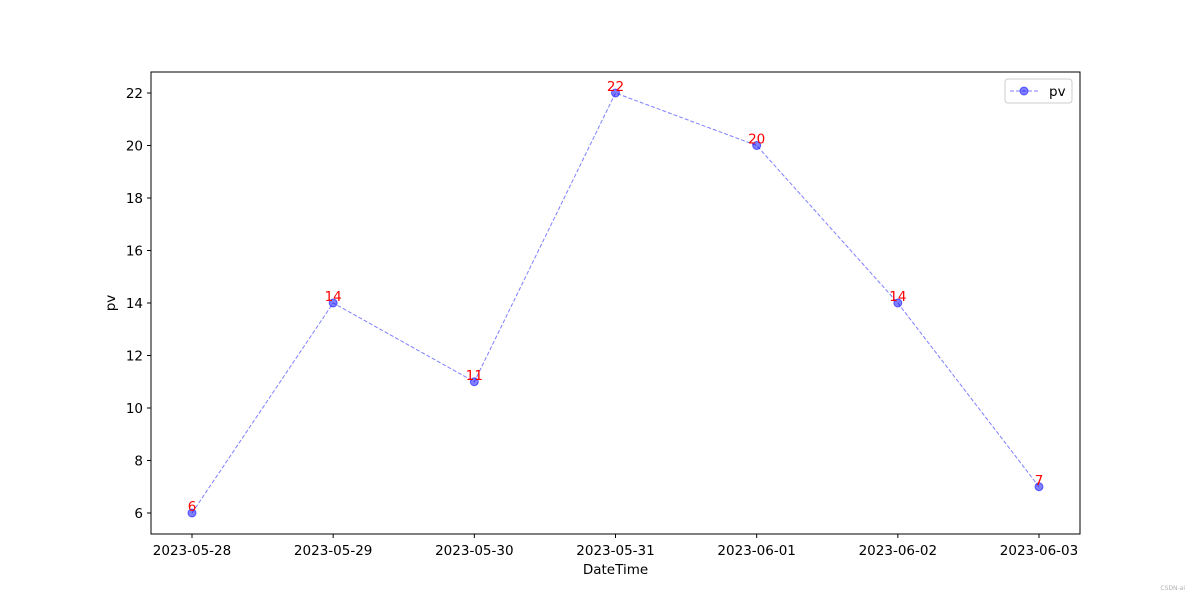 Image resolution: width=1200 pixels, height=600 pixels. Describe the element at coordinates (134, 199) in the screenshot. I see `y-tick-label: 18` at that location.